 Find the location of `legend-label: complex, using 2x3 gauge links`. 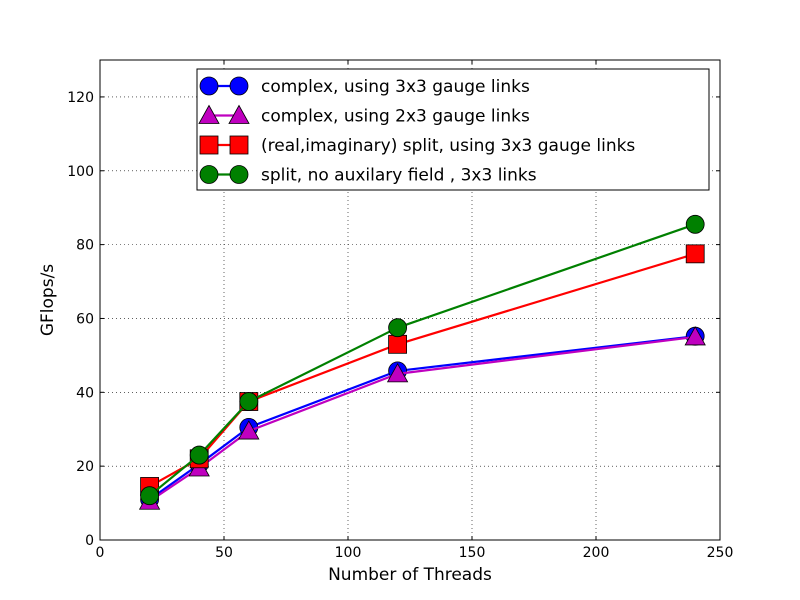

legend-label: complex, using 2x3 gauge links is located at coordinates (395, 117).